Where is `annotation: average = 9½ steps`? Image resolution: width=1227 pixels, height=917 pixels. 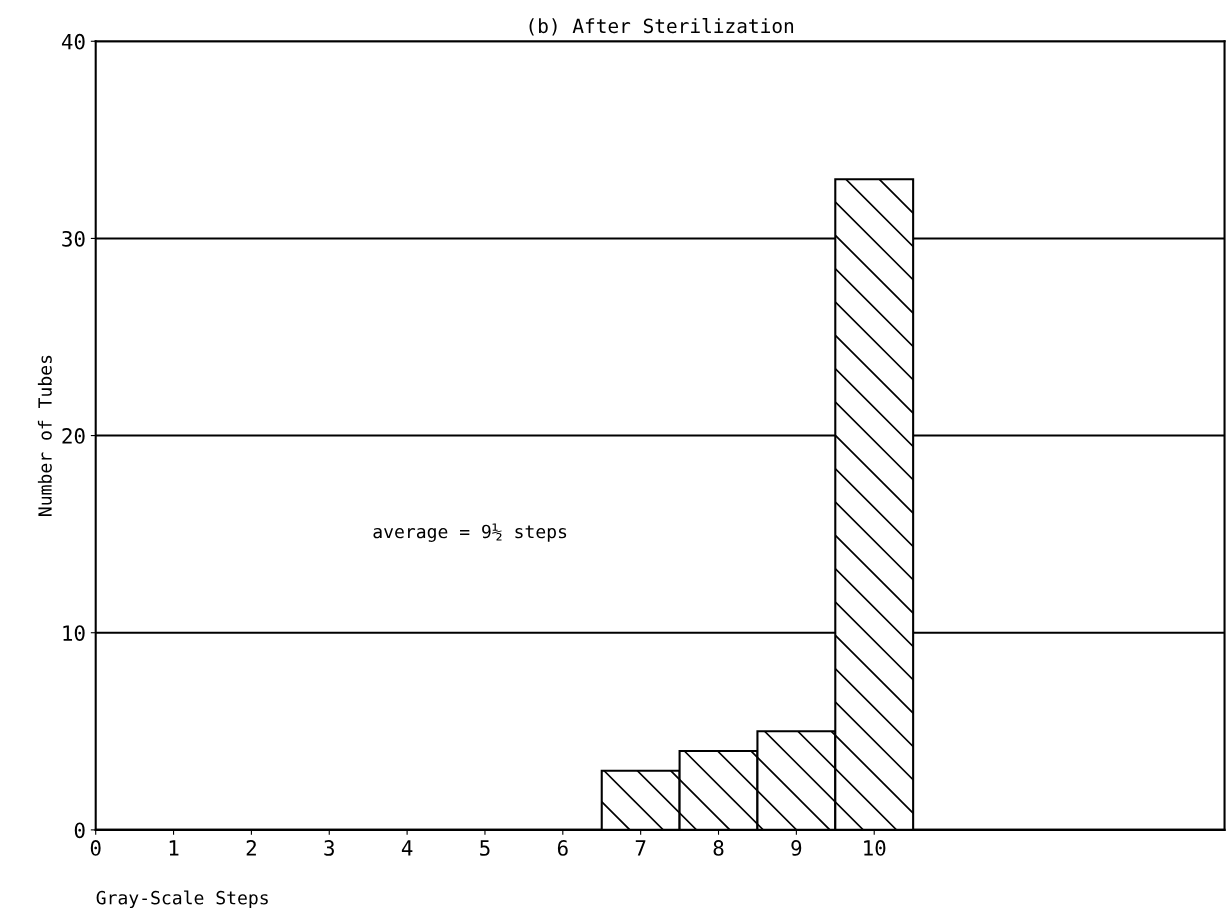
annotation: average = 9½ steps is located at coordinates (470, 532).